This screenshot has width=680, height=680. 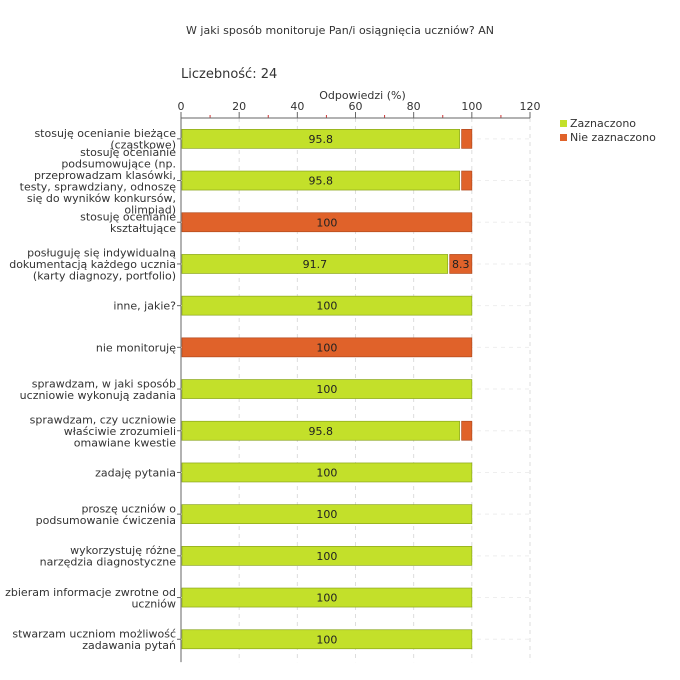 What do you see at coordinates (613, 137) in the screenshot?
I see `legend-label-nie-zaznaczono: Nie zaznaczono` at bounding box center [613, 137].